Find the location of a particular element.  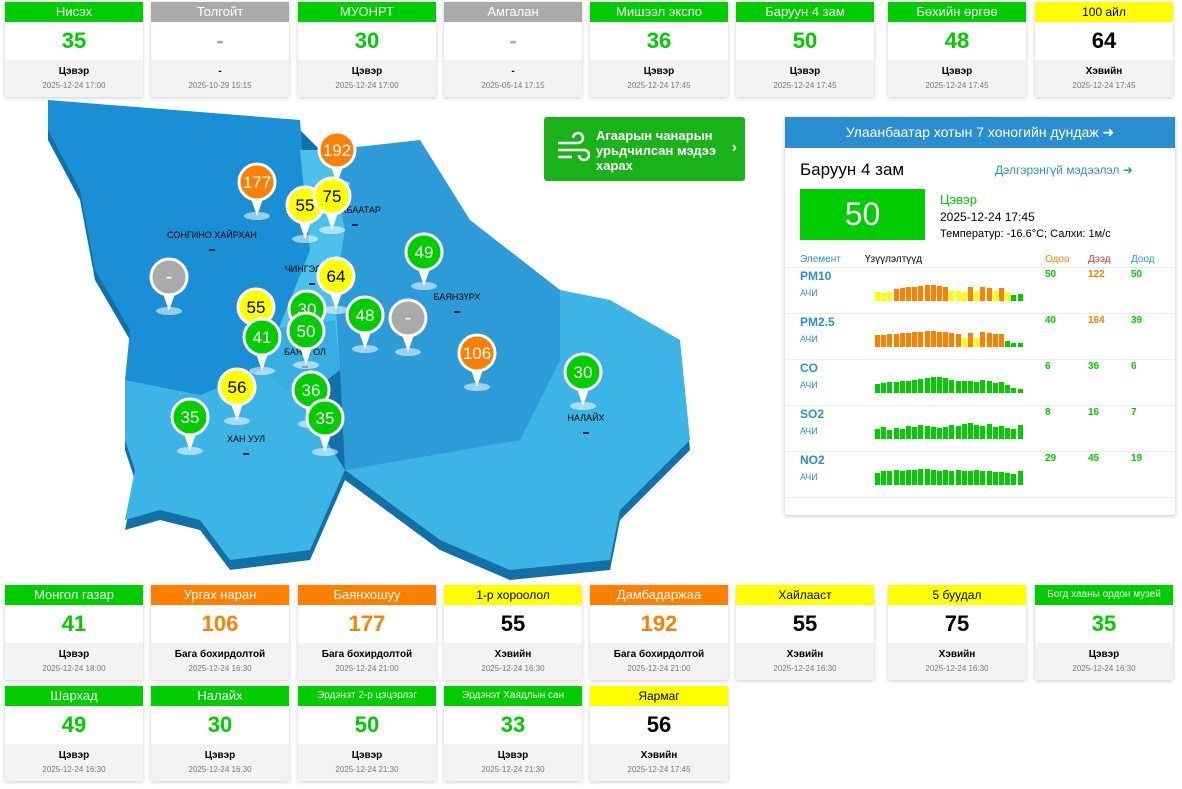

station-card: Монгол газар 41 Цэвэр 2025-12-24 18:00 is located at coordinates (74, 632).